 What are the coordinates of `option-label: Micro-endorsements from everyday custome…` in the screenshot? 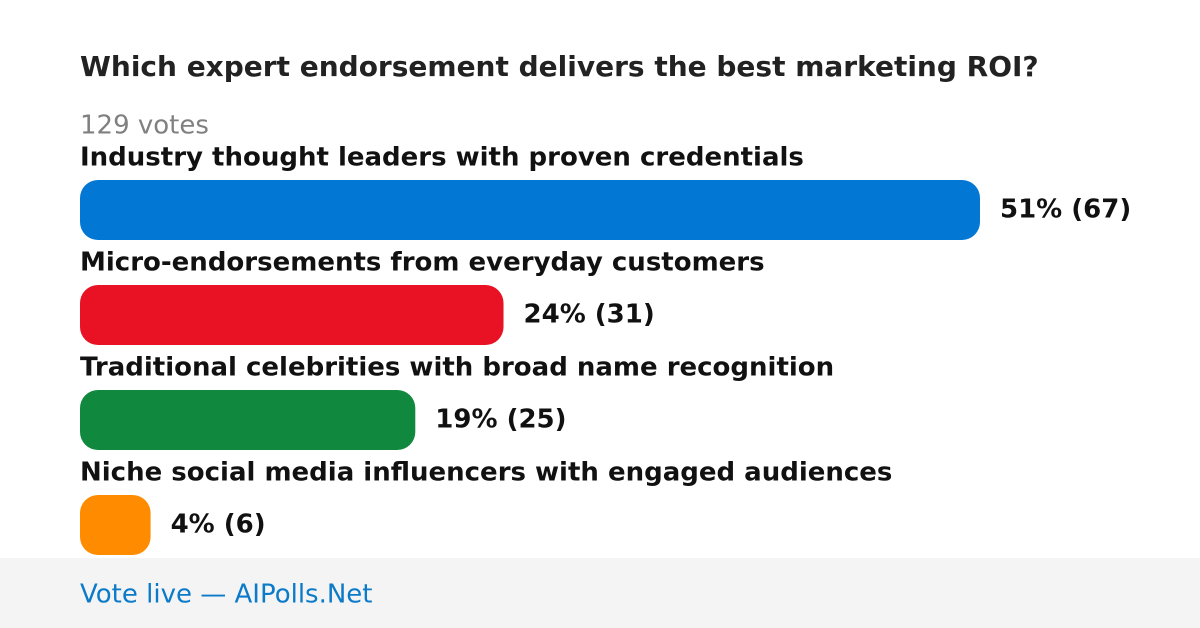 It's located at (422, 263).